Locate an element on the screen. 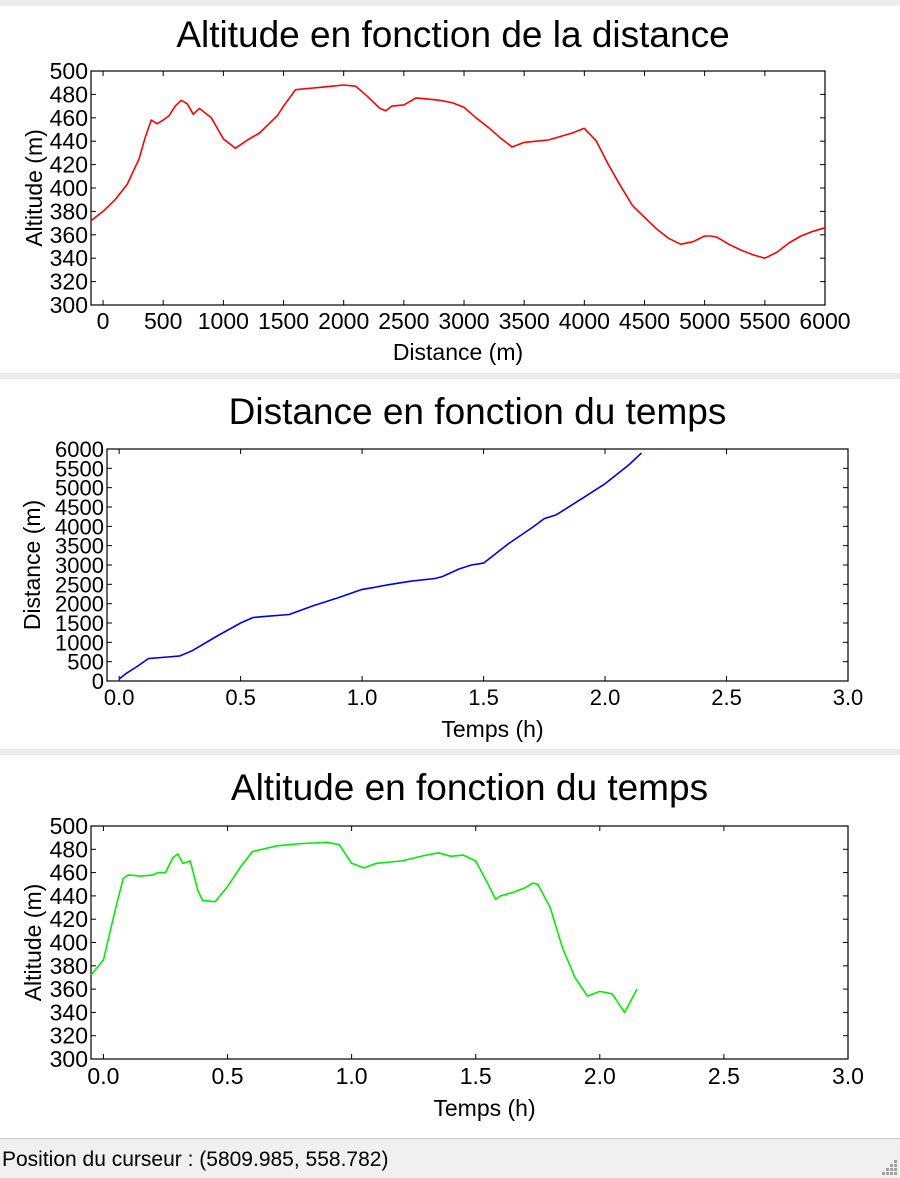 The width and height of the screenshot is (900, 1178). x-tick-label: 2500 is located at coordinates (403, 321).